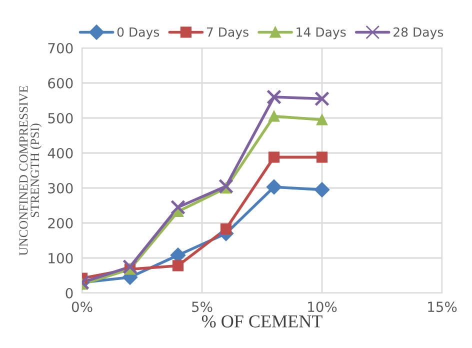  I want to click on legend-label: 7 Days, so click(227, 33).